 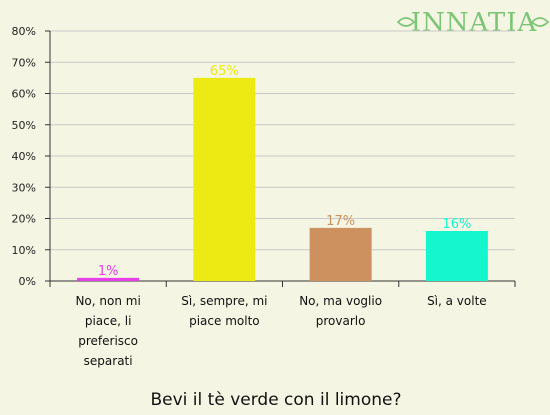 What do you see at coordinates (276, 400) in the screenshot?
I see `chart-title: Bevi il tè verde con il limone?` at bounding box center [276, 400].